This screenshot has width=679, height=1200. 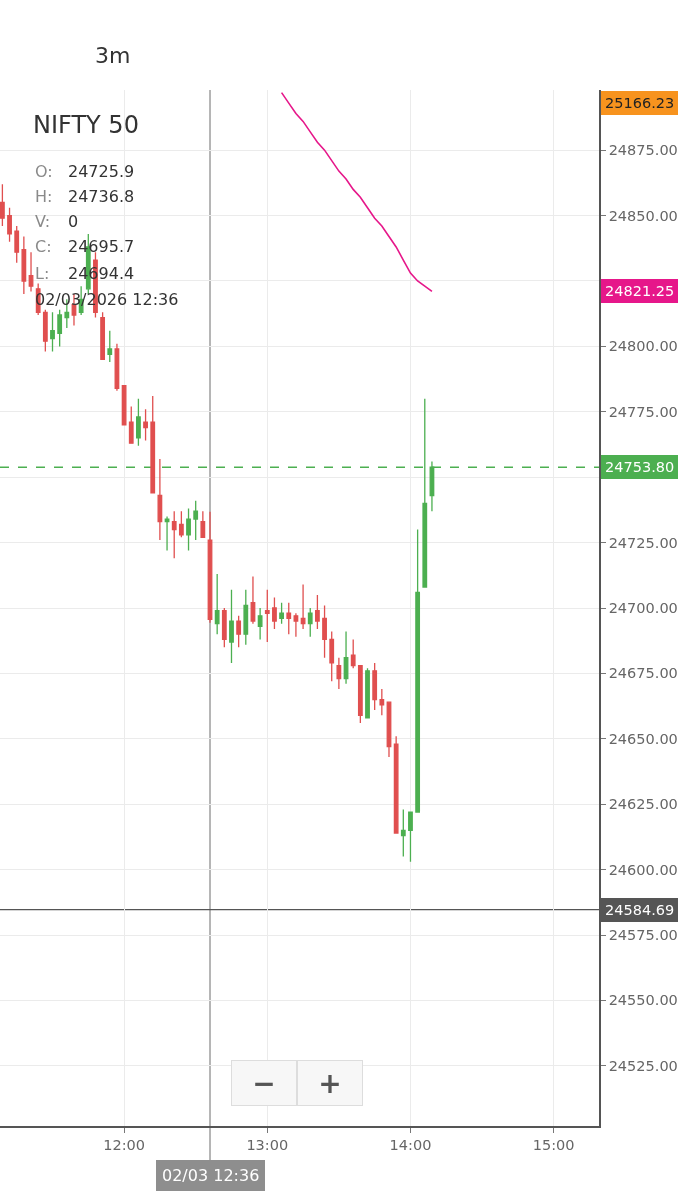 What do you see at coordinates (267, 1145) in the screenshot?
I see `x-tick-label: 13:00` at bounding box center [267, 1145].